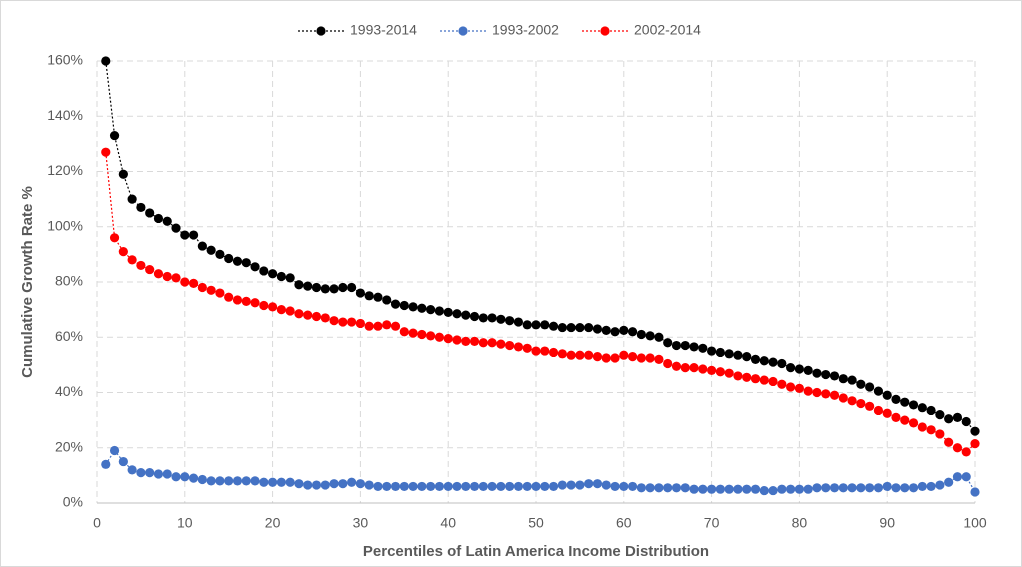 This screenshot has width=1022, height=567. What do you see at coordinates (185, 523) in the screenshot?
I see `x-tick-label: 10` at bounding box center [185, 523].